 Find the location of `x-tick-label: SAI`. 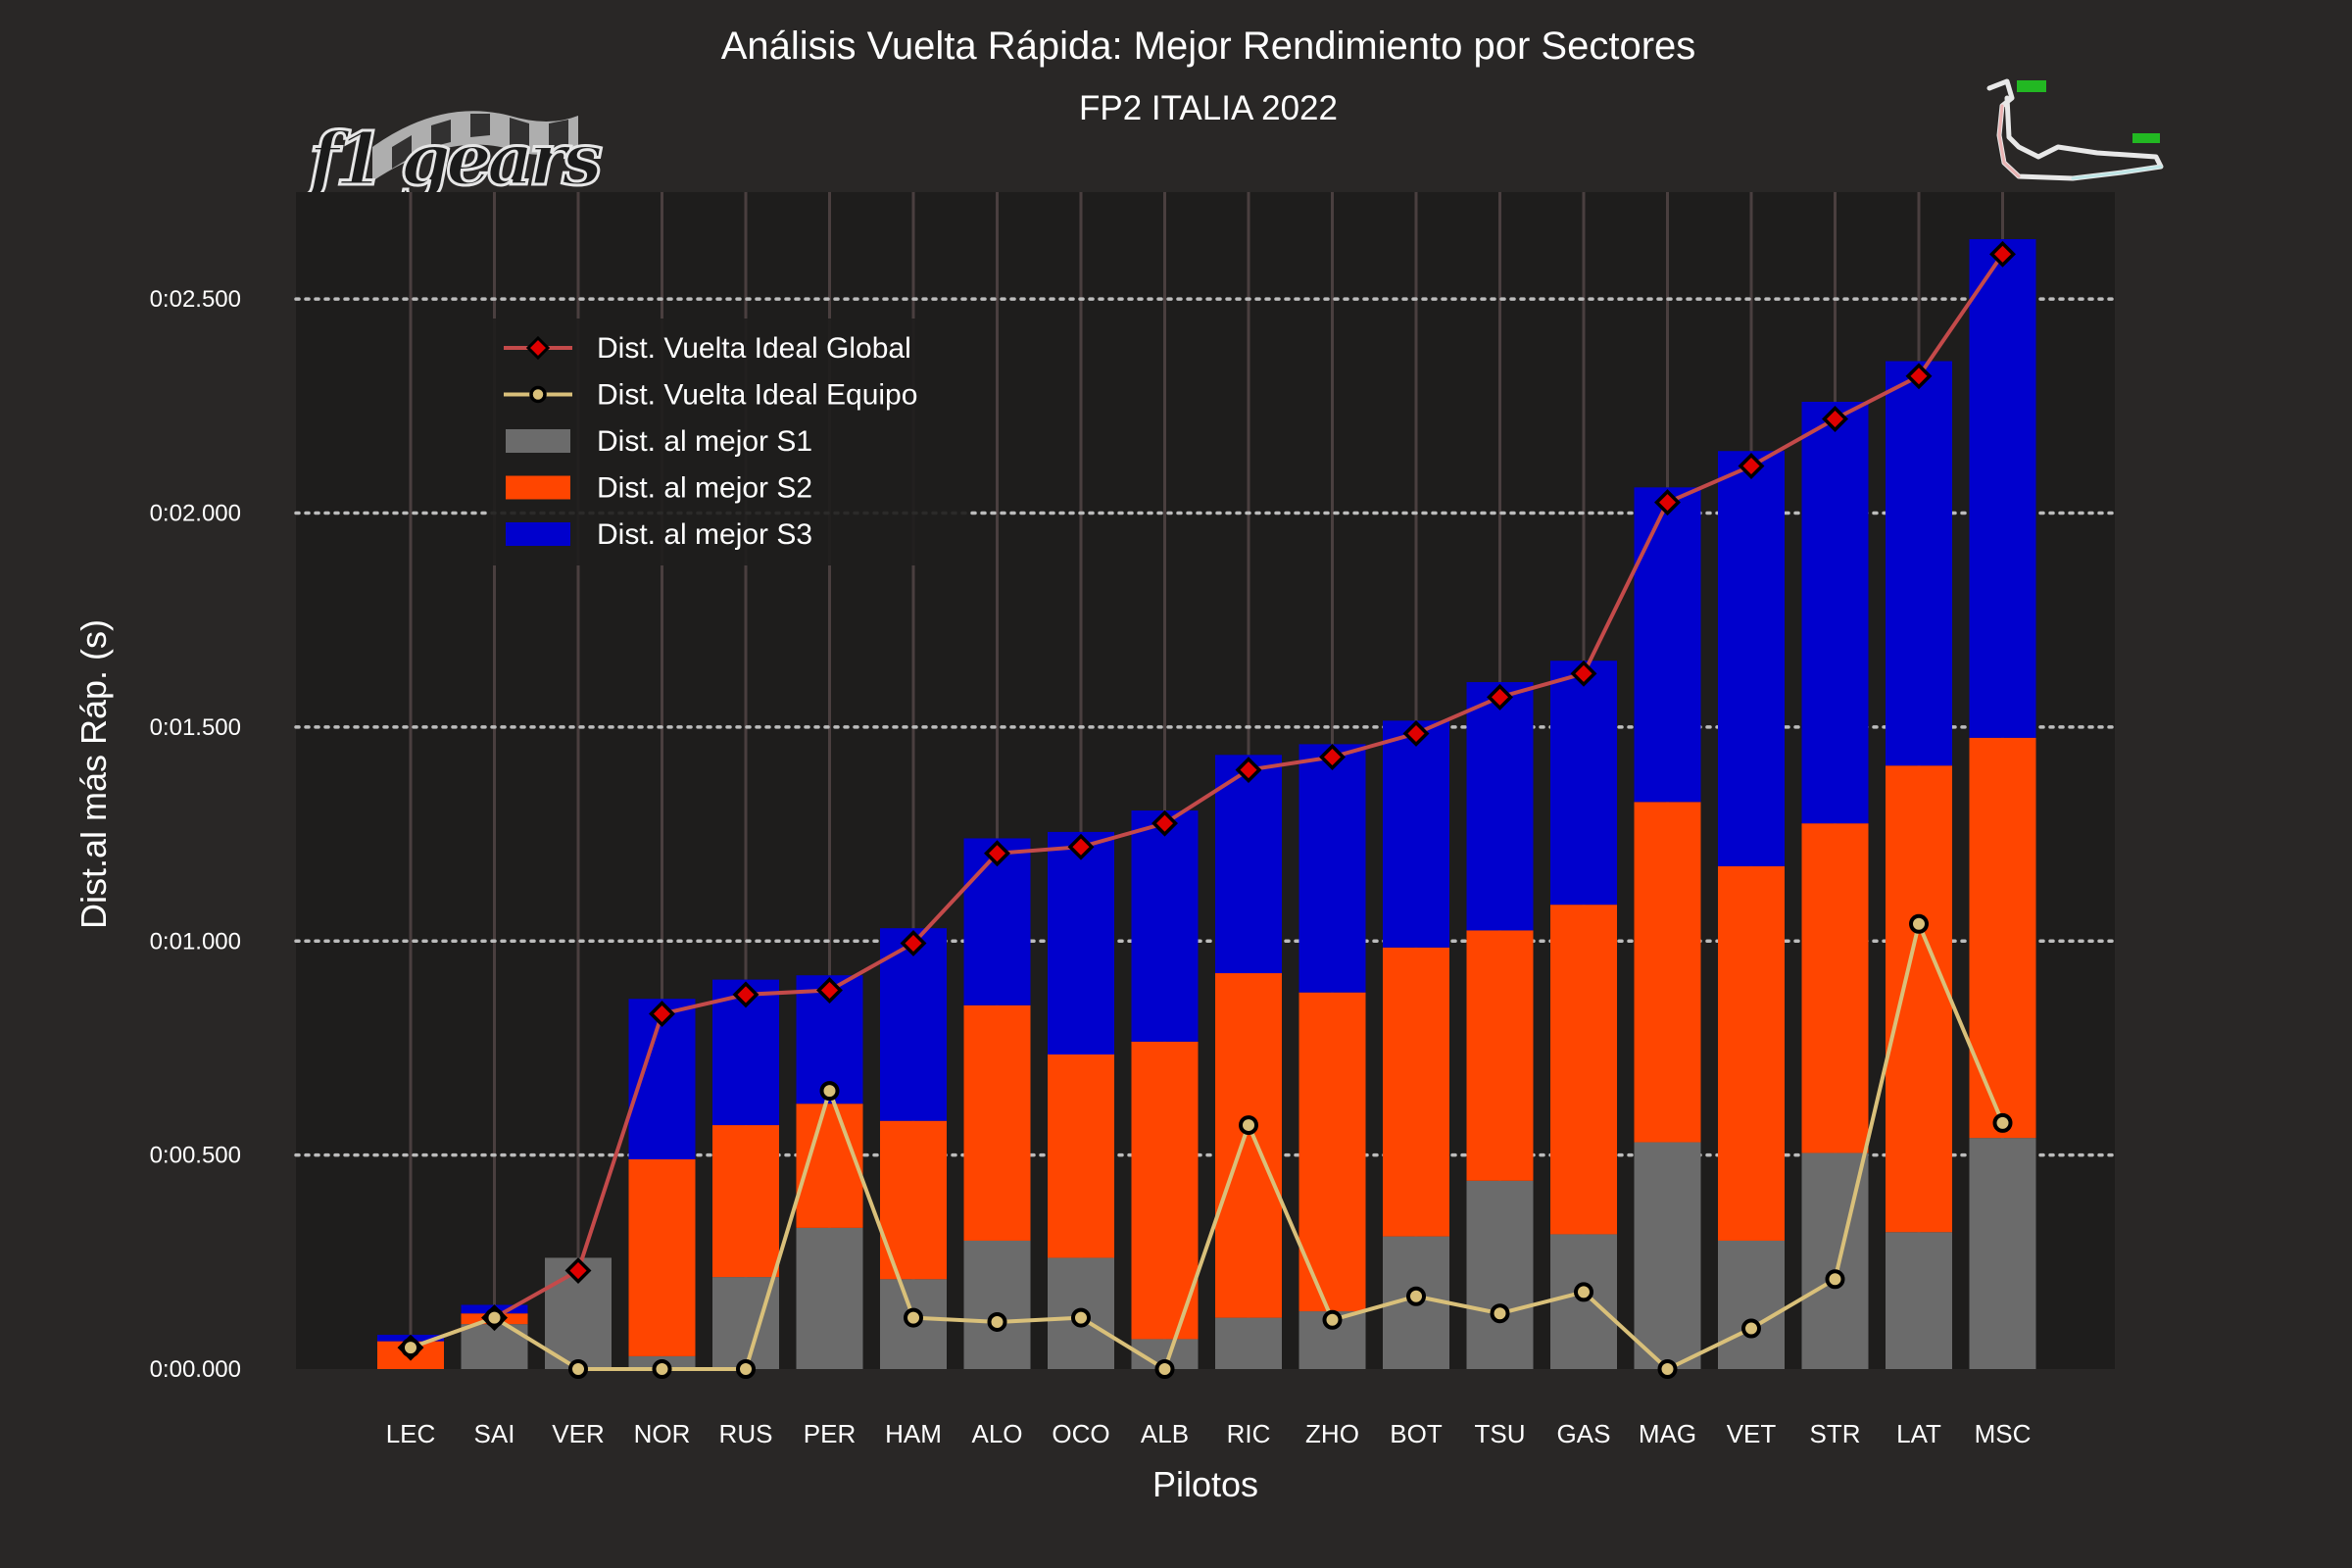

x-tick-label: SAI is located at coordinates (494, 1433).